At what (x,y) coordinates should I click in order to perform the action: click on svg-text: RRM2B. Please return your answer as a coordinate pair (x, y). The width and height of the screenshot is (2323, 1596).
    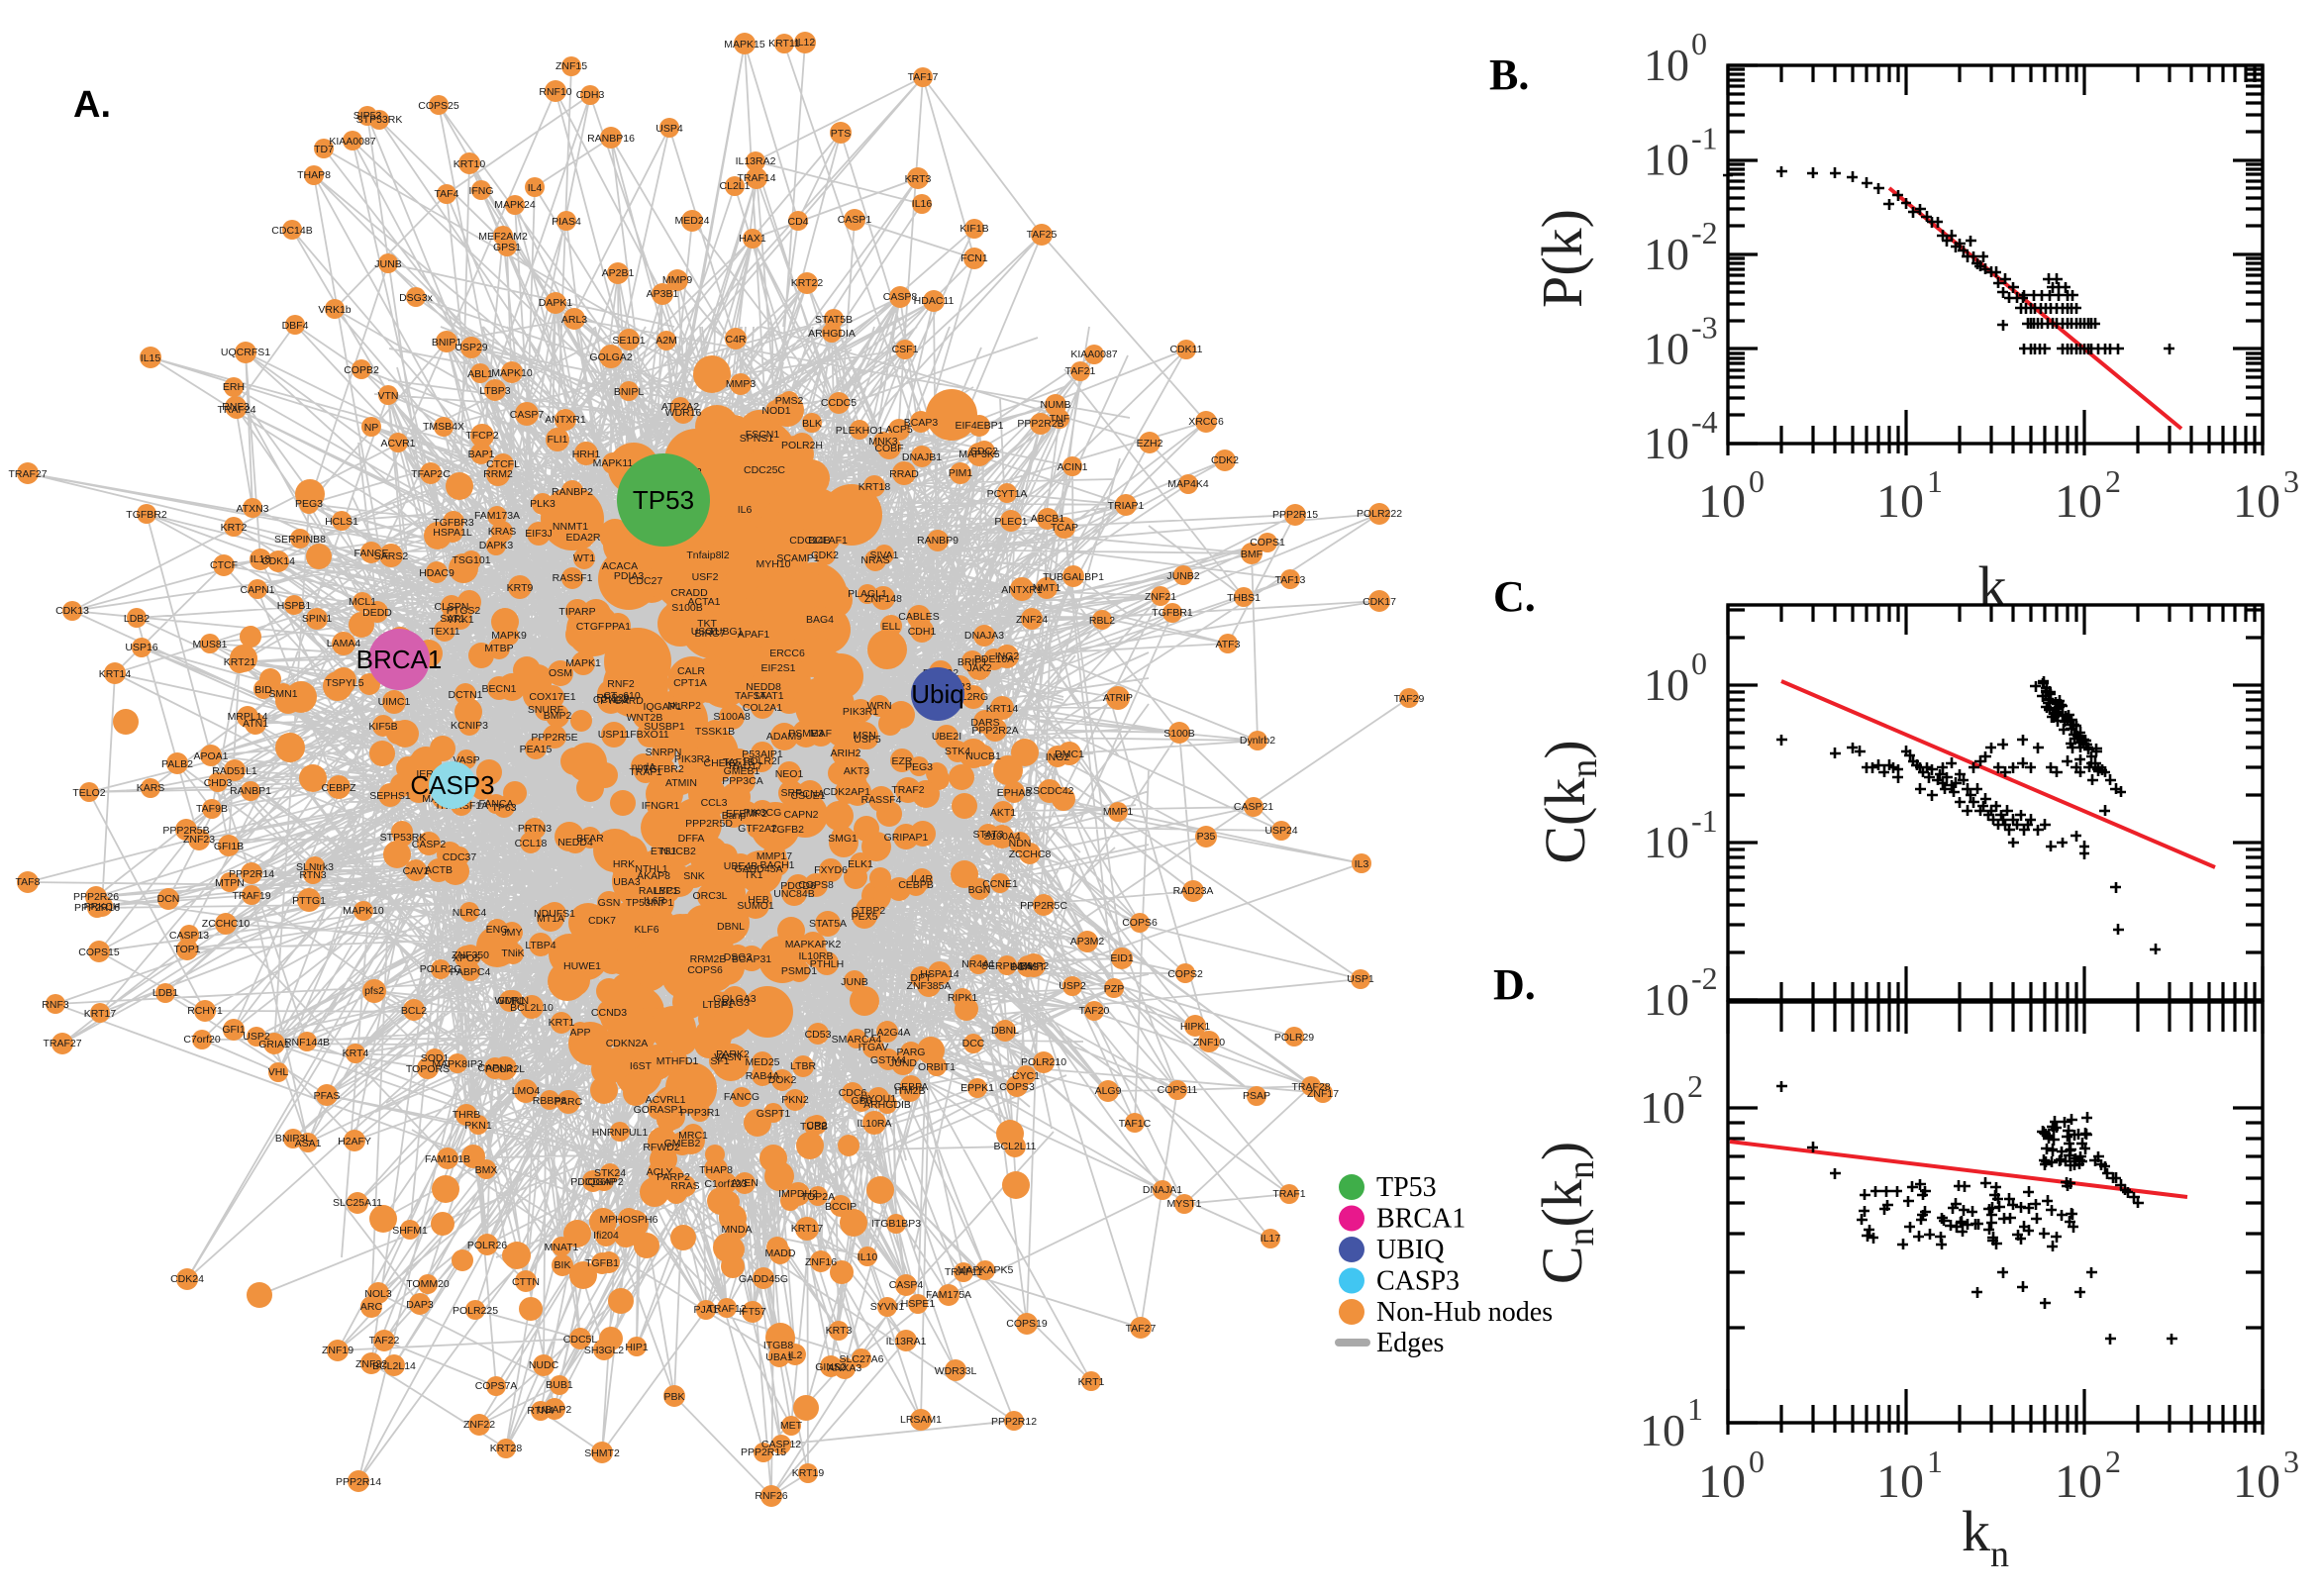
    Looking at the image, I should click on (708, 959).